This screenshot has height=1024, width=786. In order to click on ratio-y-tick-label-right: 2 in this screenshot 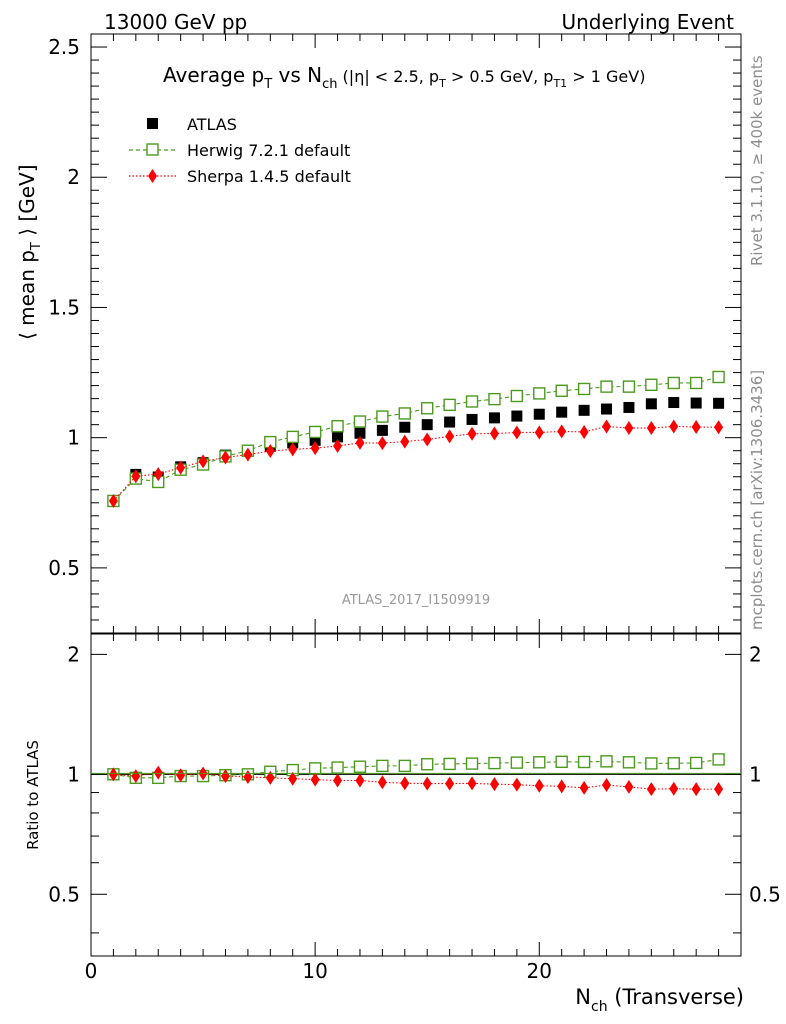, I will do `click(755, 654)`.